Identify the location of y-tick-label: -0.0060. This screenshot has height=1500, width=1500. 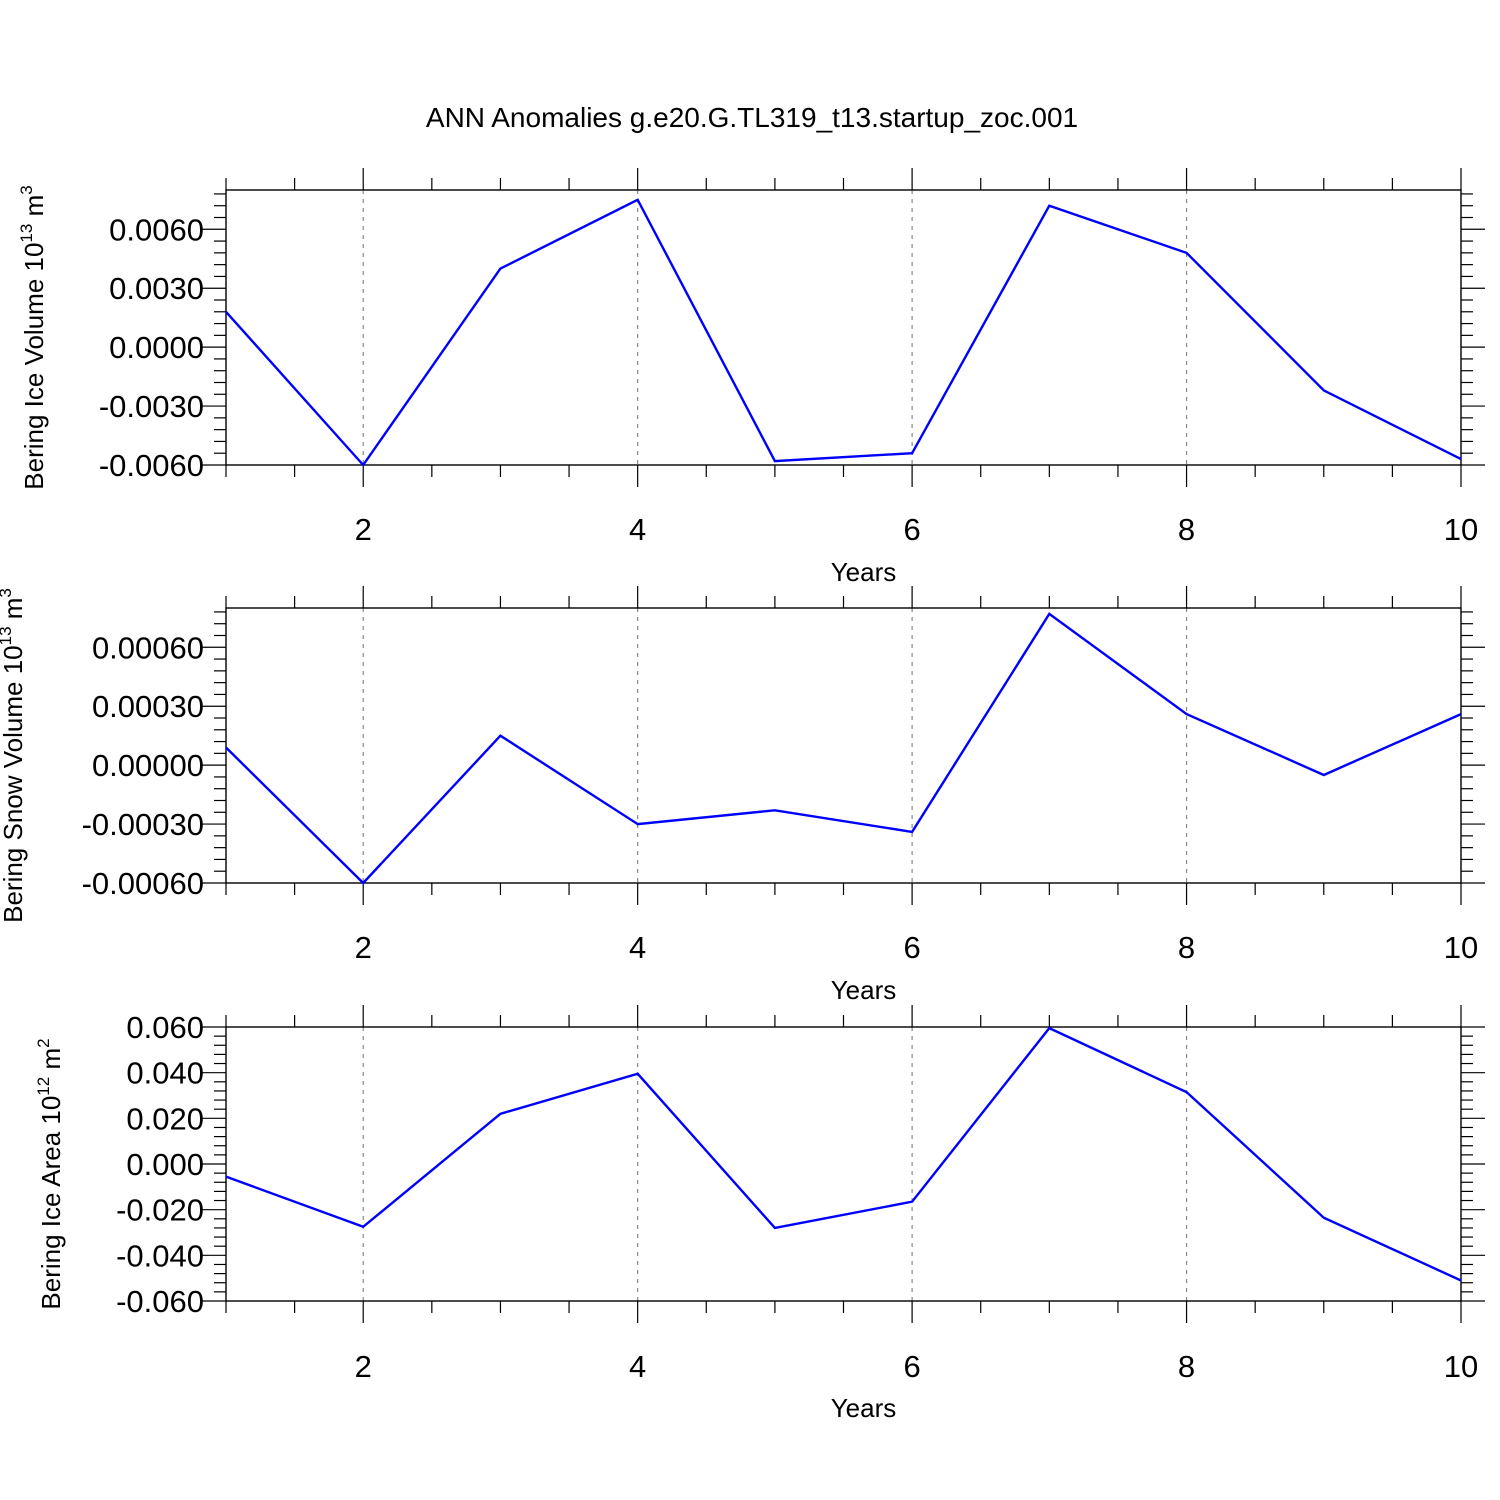
(151, 465).